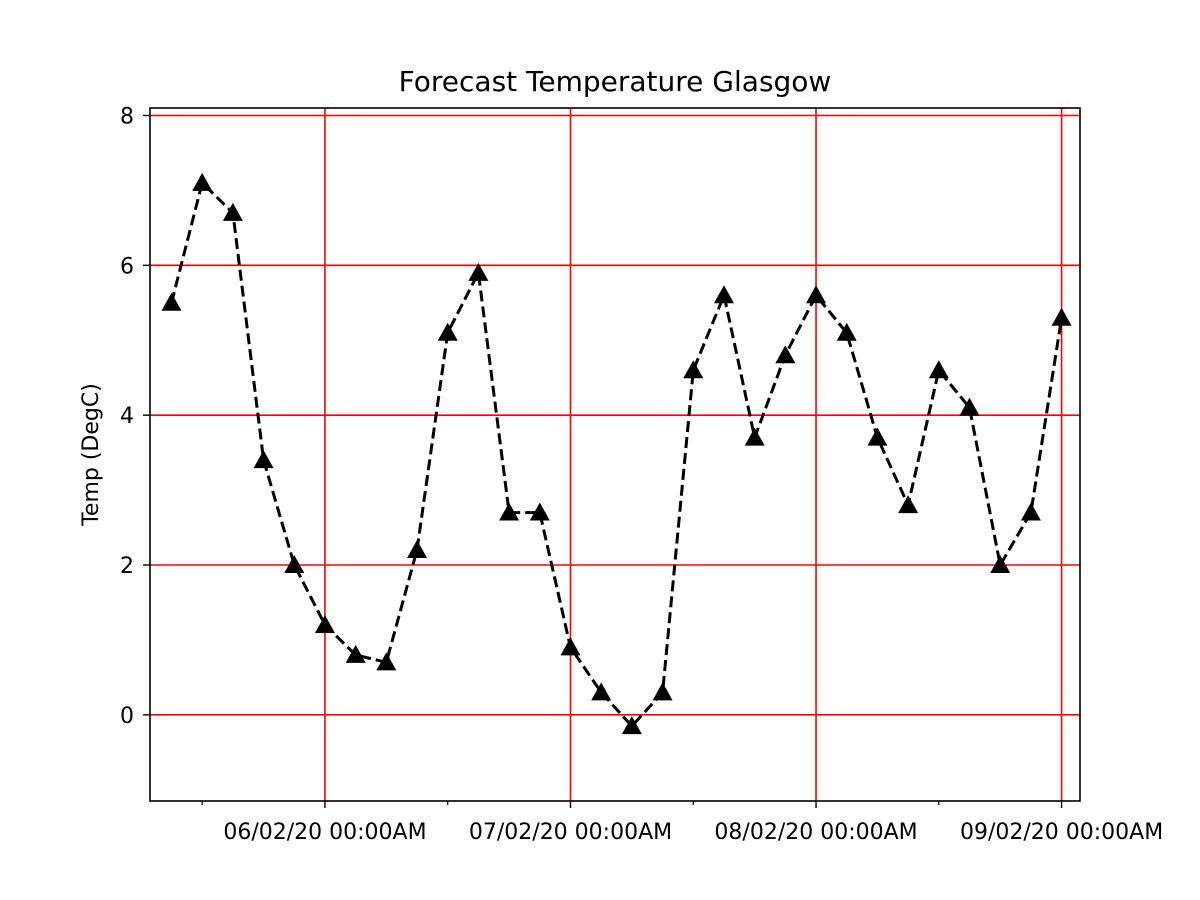 The height and width of the screenshot is (900, 1200). Describe the element at coordinates (127, 266) in the screenshot. I see `y-tick-label-3: 6` at that location.